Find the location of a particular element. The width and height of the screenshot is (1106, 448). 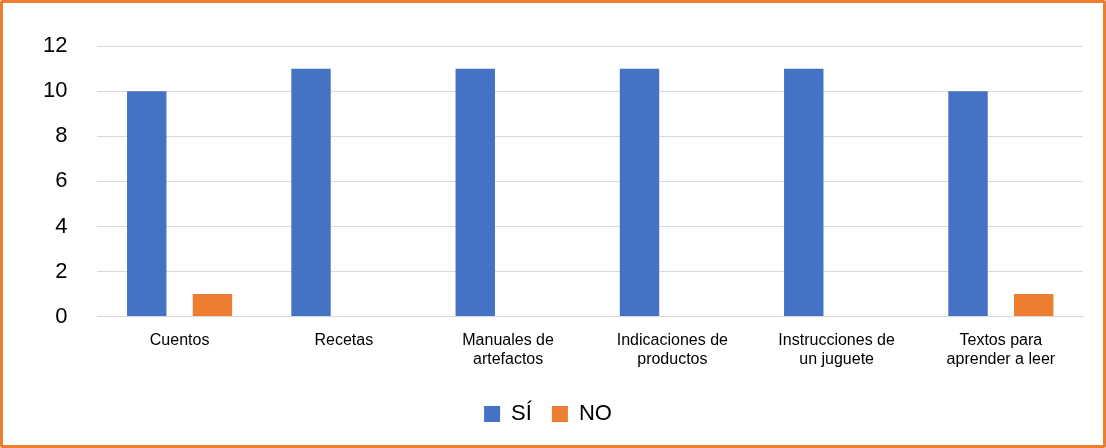

legend-label: SÍ is located at coordinates (522, 413).